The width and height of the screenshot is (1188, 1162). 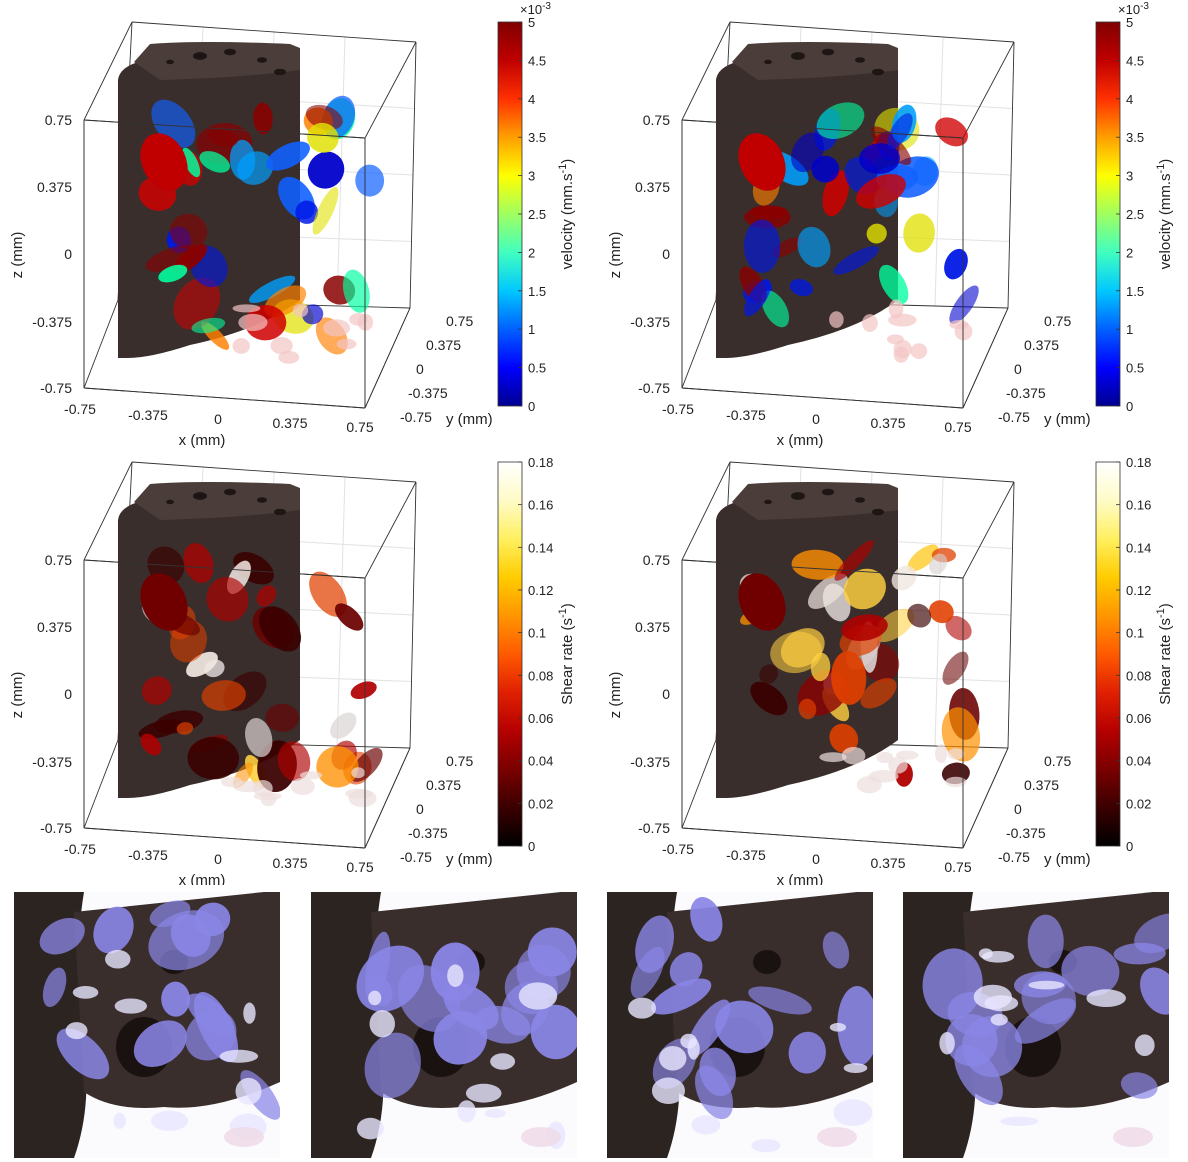 I want to click on colorbar-tick-label: 0.06, so click(x=540, y=718).